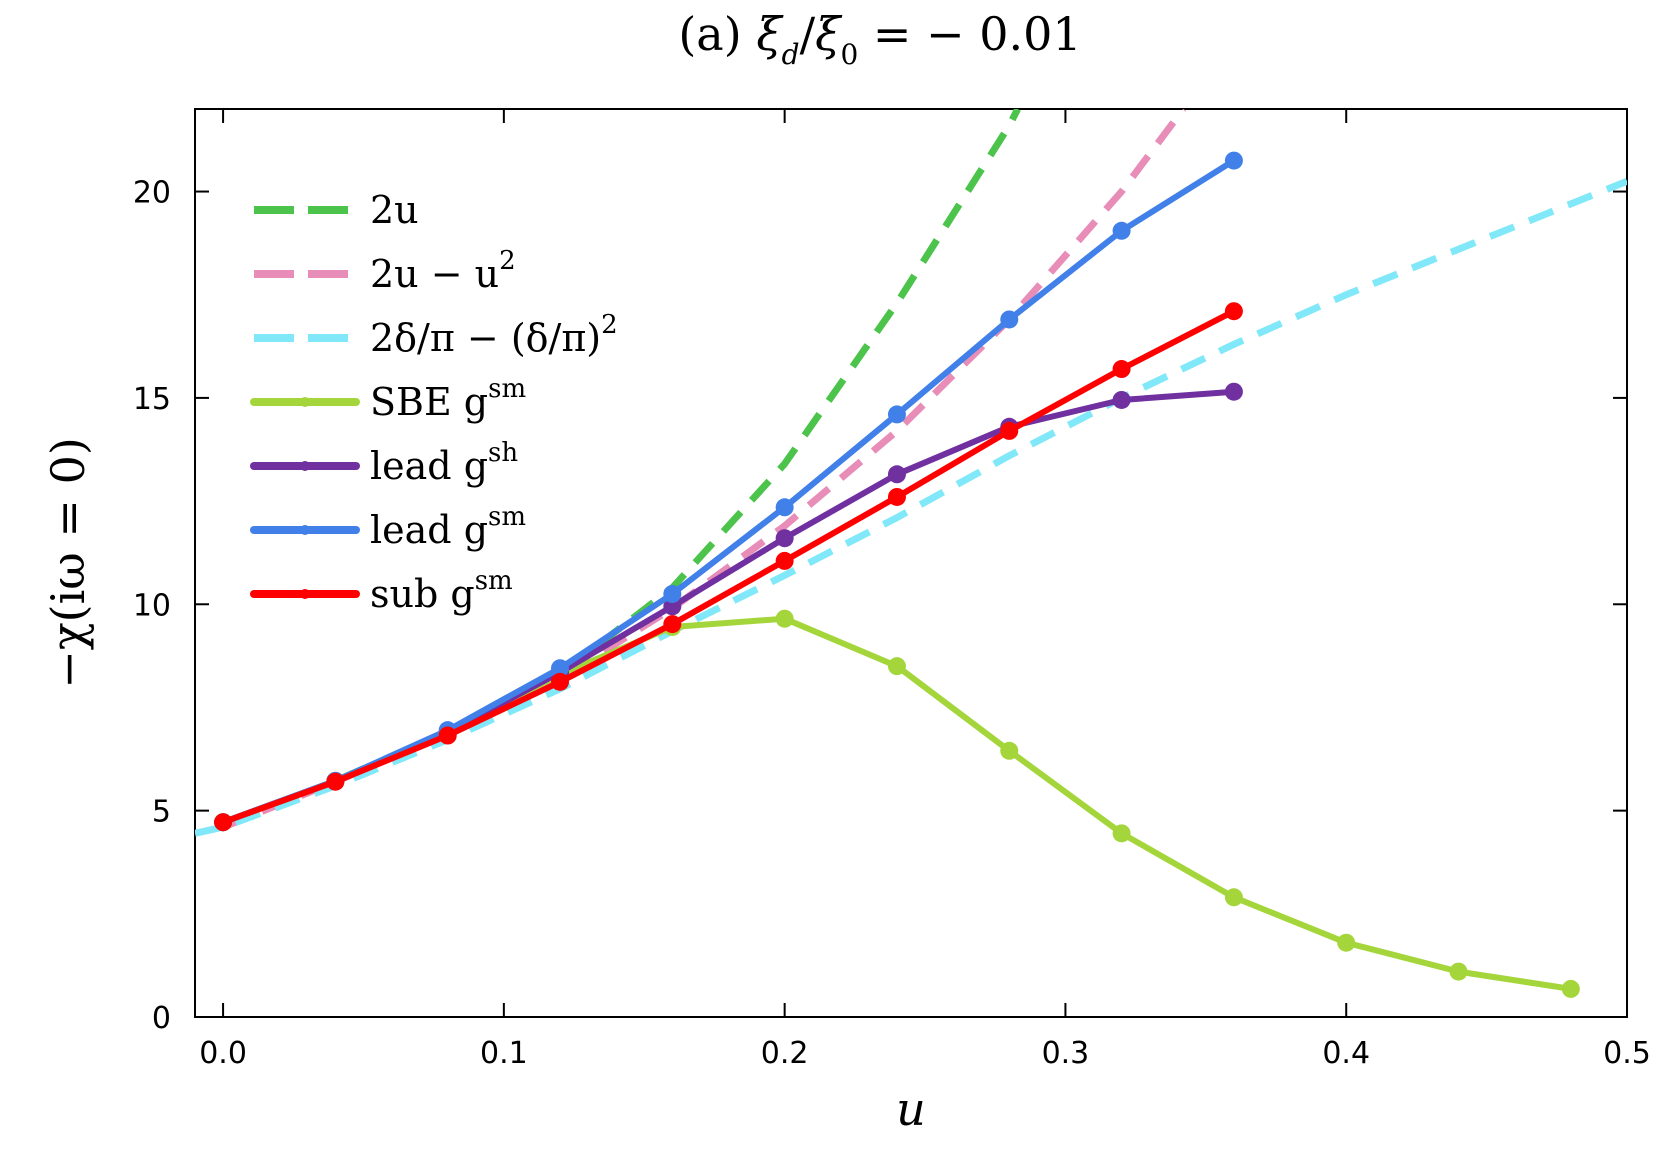 This screenshot has height=1163, width=1661. I want to click on legend-label: 2δ/π − (δ/π)2, so click(494, 335).